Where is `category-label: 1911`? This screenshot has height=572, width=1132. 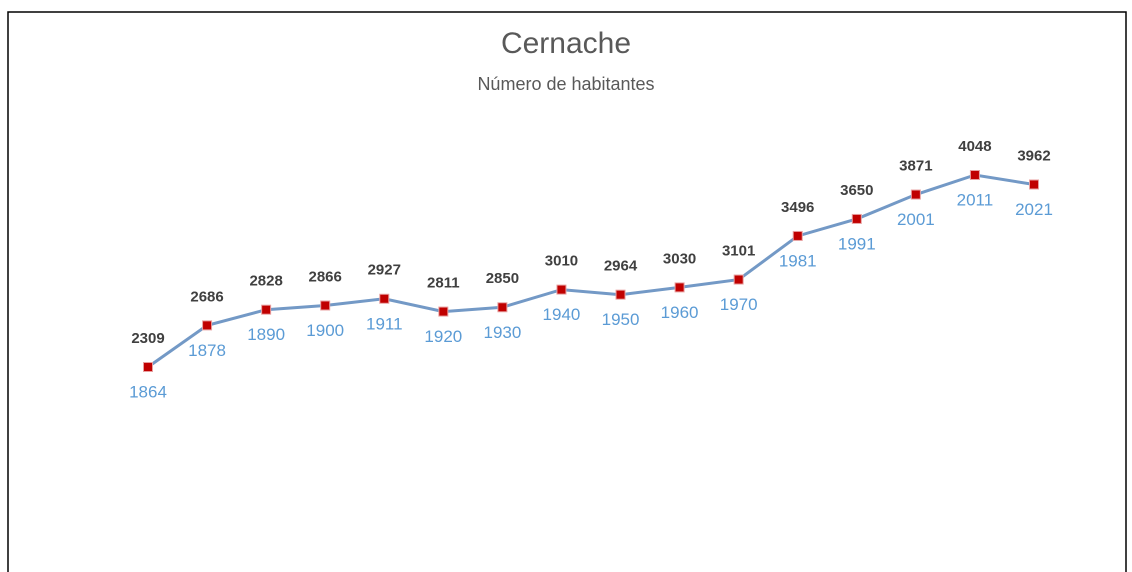
category-label: 1911 is located at coordinates (384, 323).